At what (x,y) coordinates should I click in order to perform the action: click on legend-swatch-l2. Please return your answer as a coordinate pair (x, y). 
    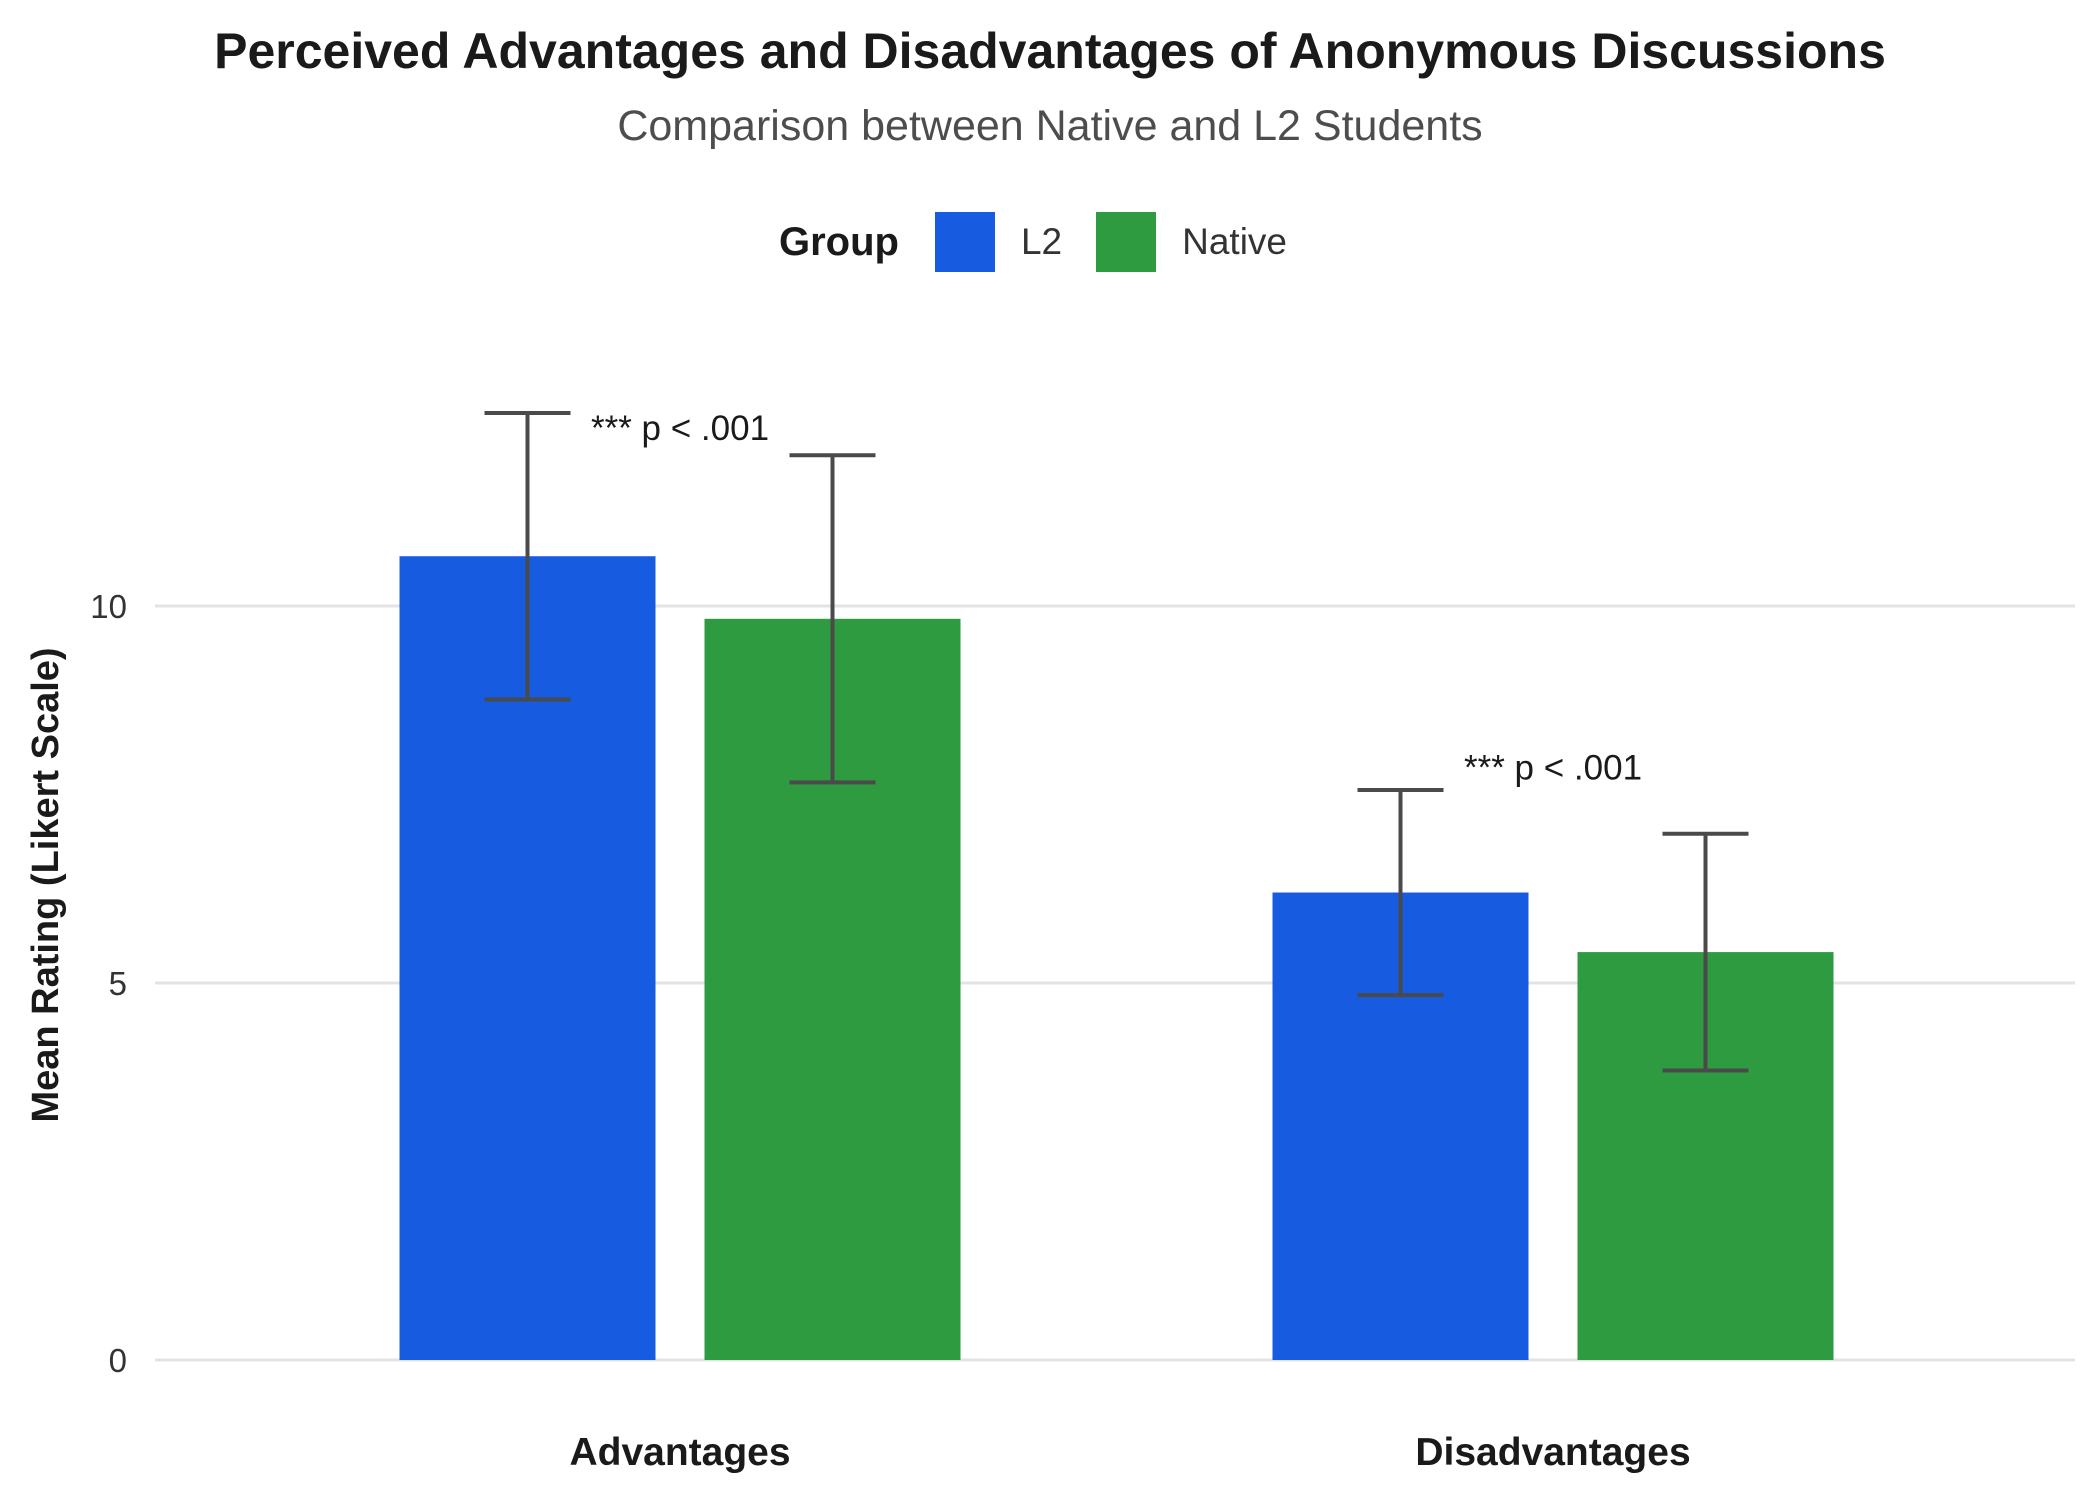
    Looking at the image, I should click on (964, 242).